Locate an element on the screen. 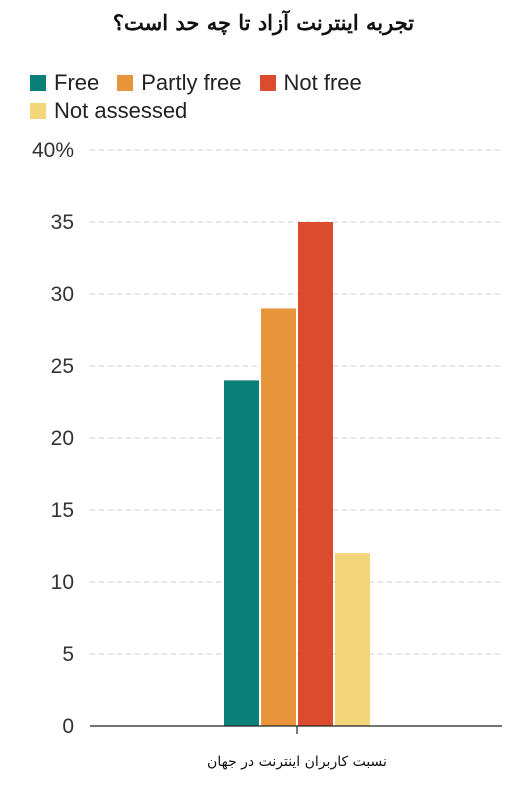 This screenshot has height=793, width=527. bar-partly-free is located at coordinates (278, 517).